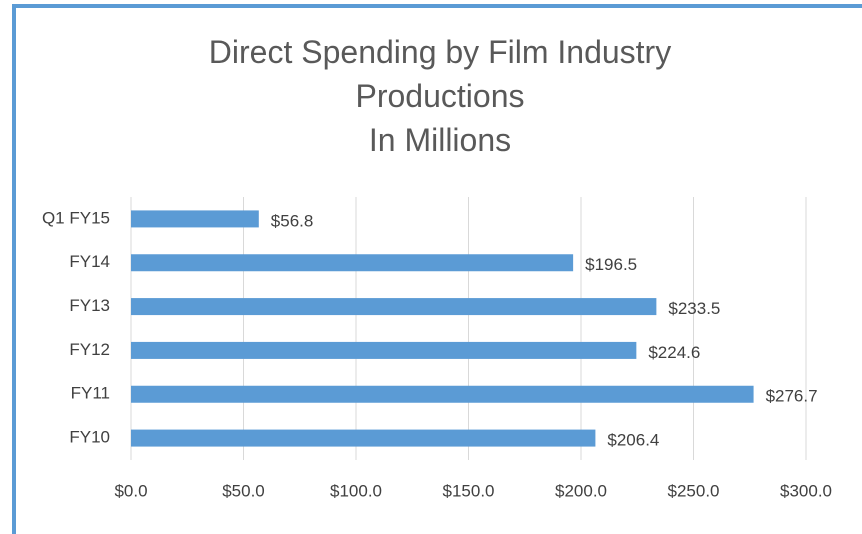 The image size is (862, 534). What do you see at coordinates (440, 140) in the screenshot?
I see `chart-subtitle: In Millions` at bounding box center [440, 140].